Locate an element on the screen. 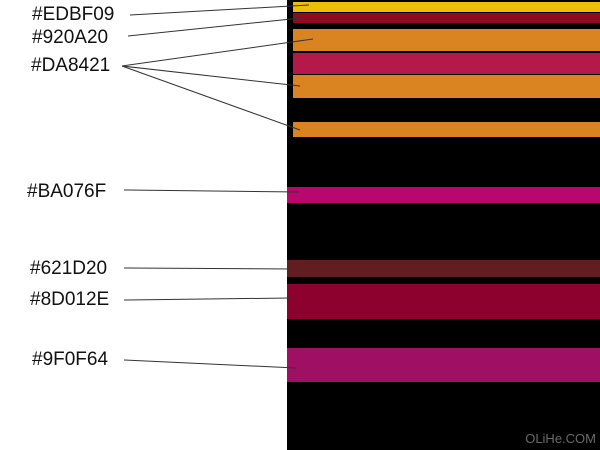  stripe-9f0f64 is located at coordinates (443, 365).